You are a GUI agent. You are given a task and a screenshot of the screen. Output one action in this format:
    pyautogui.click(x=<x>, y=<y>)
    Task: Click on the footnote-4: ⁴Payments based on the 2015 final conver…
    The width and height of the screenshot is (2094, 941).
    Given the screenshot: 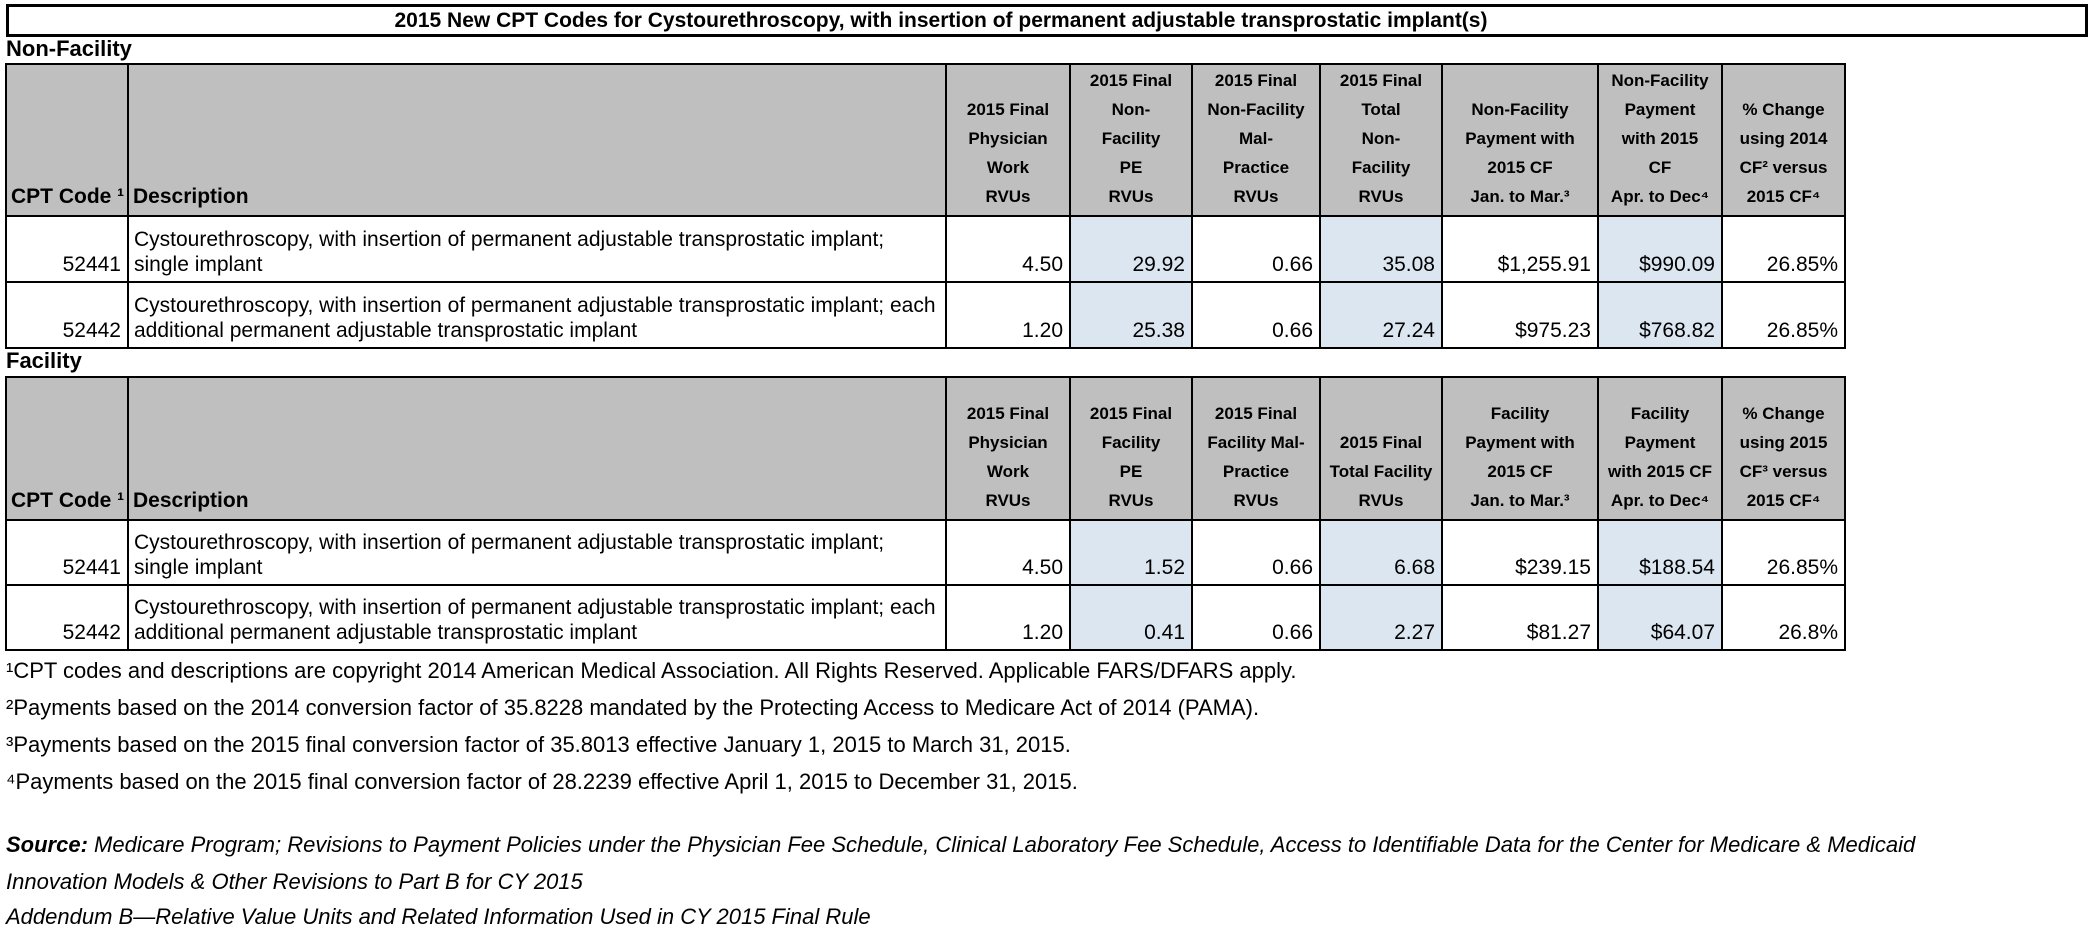 What is the action you would take?
    pyautogui.click(x=542, y=781)
    